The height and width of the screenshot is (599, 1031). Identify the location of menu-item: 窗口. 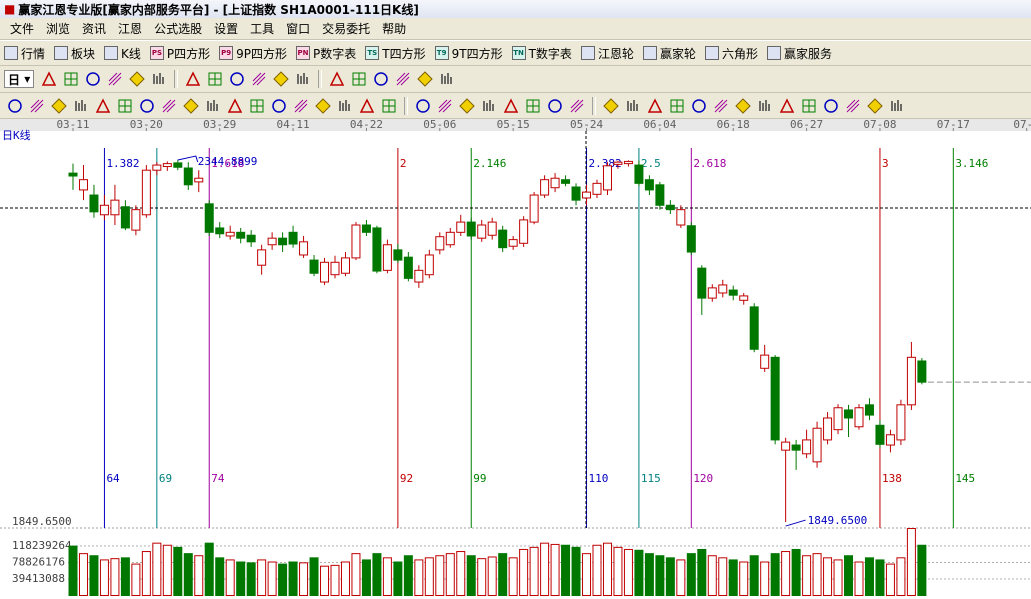
(298, 29).